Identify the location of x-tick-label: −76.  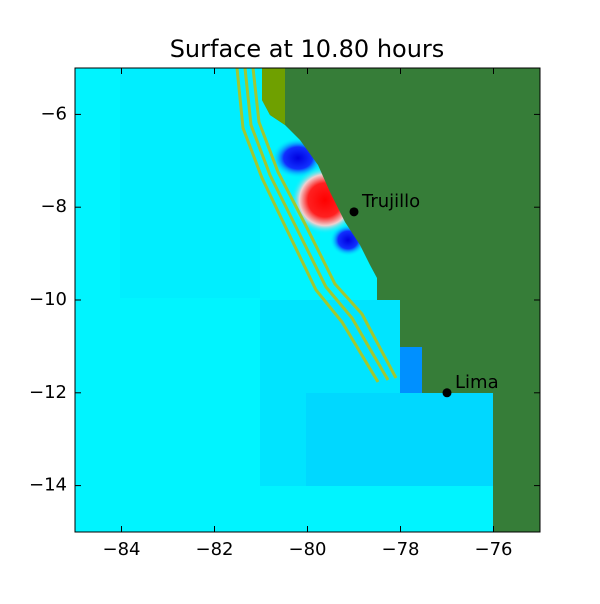
(494, 549).